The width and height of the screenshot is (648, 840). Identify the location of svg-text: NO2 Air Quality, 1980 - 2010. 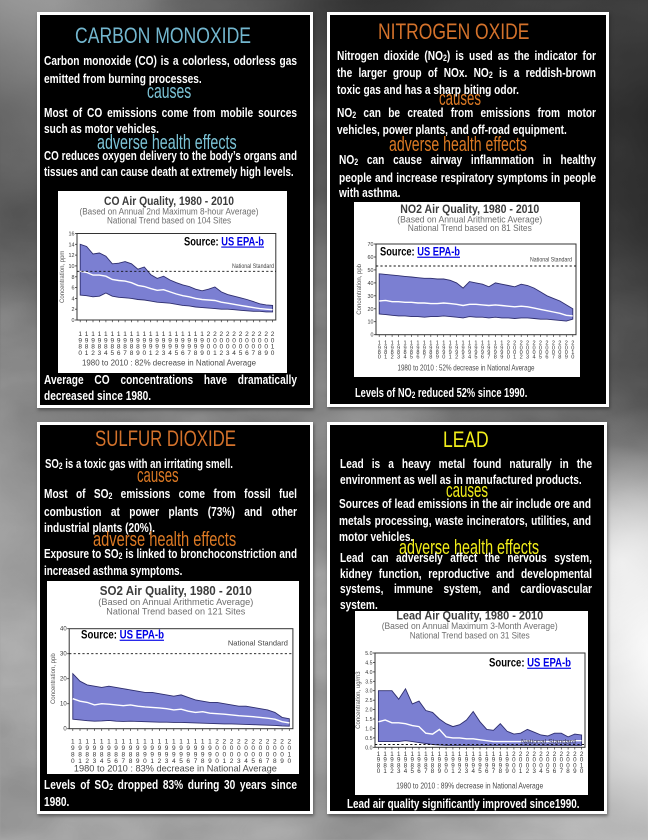
(469, 210).